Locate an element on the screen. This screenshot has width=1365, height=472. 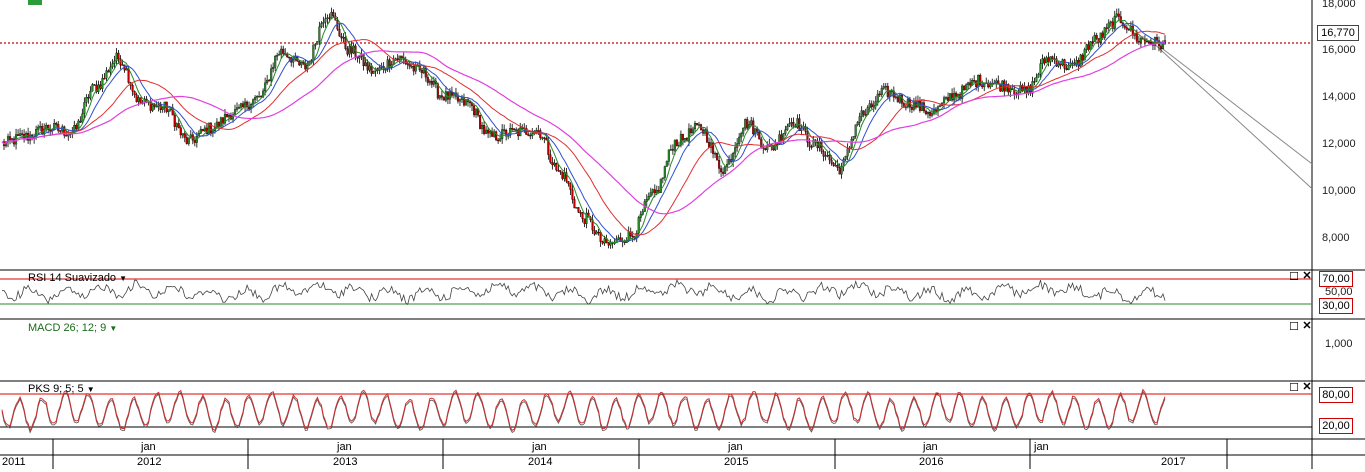
pks-panel-title: PKS 9; 5; 5 ▼ is located at coordinates (61, 389).